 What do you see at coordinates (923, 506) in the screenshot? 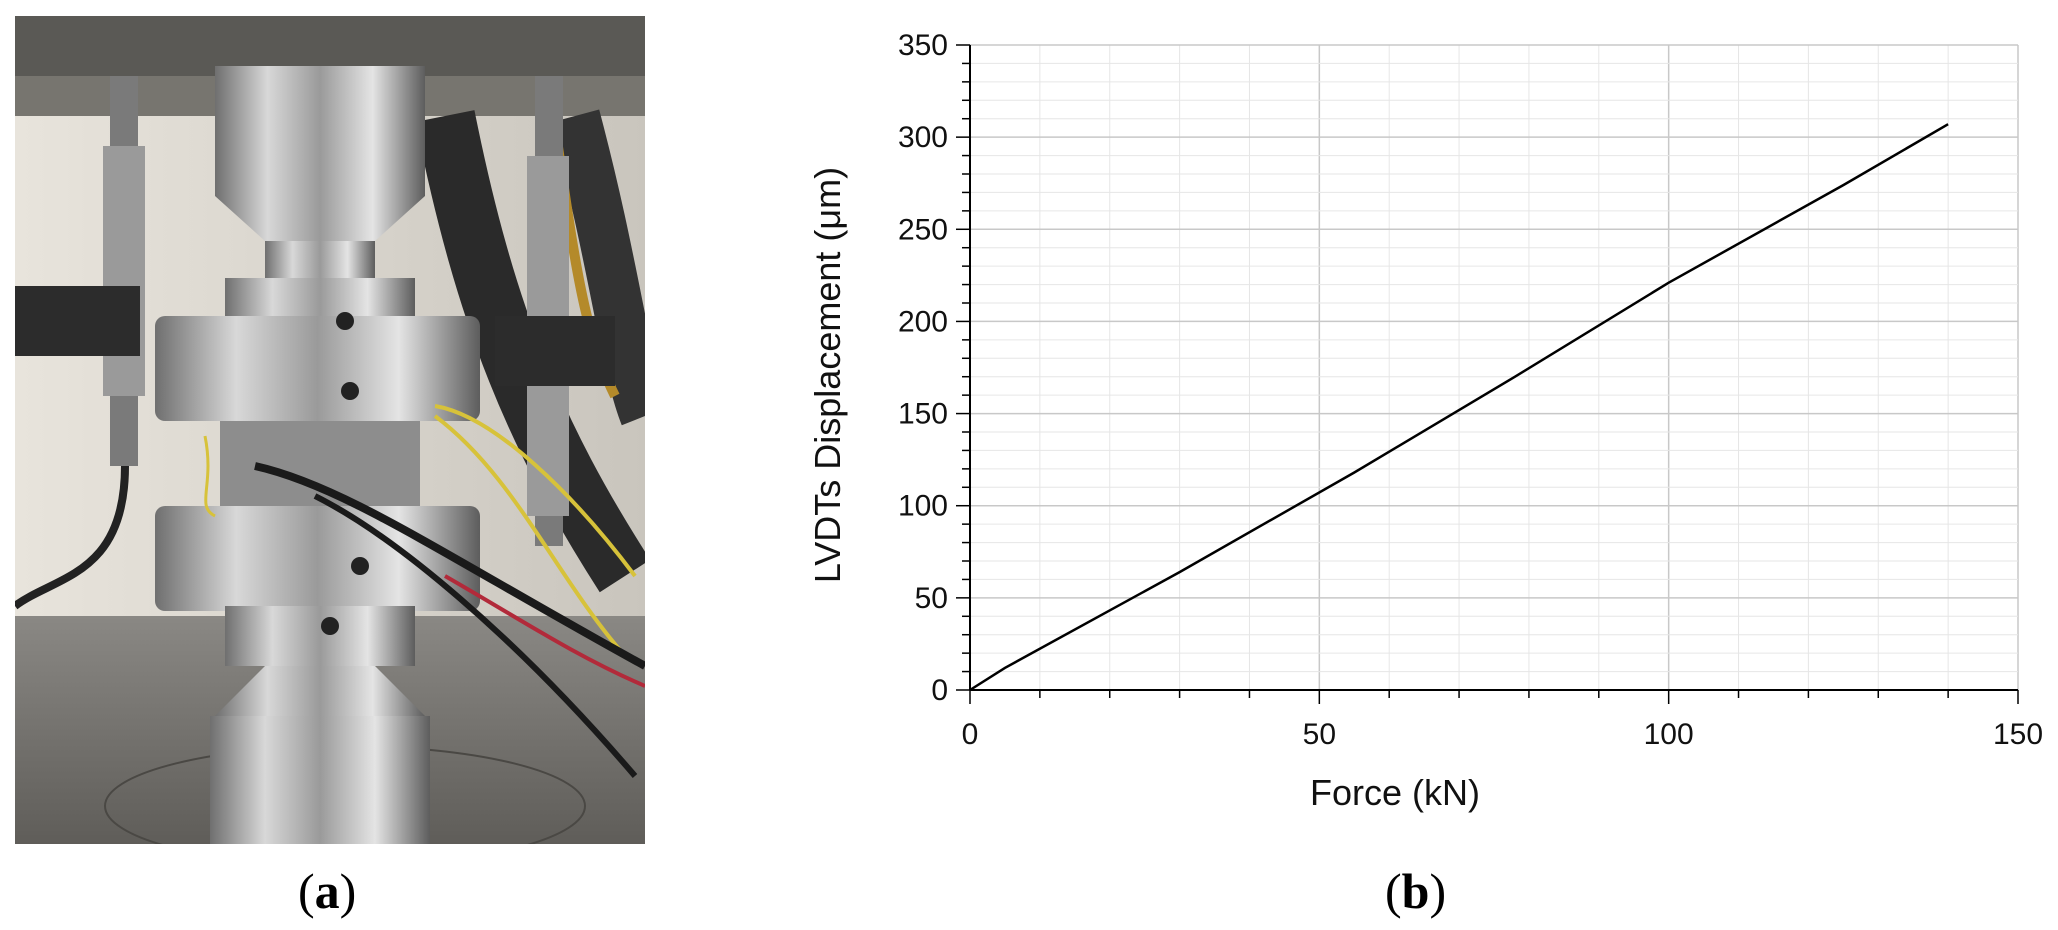
I see `y-tick-label: 100` at bounding box center [923, 506].